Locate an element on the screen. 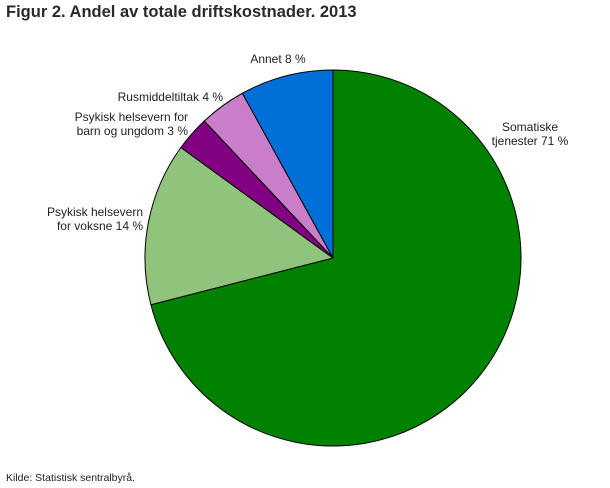 Image resolution: width=610 pixels, height=488 pixels. slice-label: Psykisk helsevern for barn og ungdom 3 % is located at coordinates (132, 124).